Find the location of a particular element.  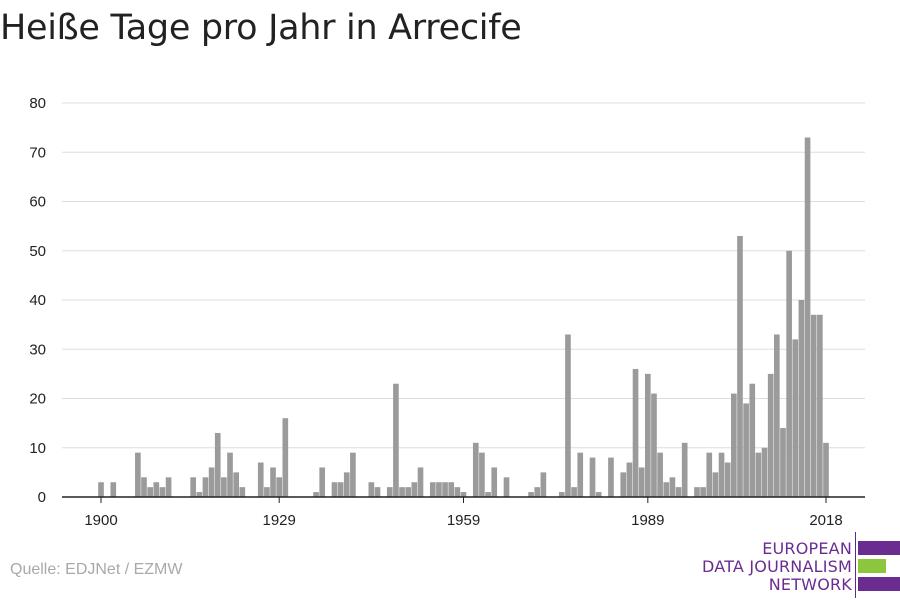

bar-1920 is located at coordinates (224, 487).